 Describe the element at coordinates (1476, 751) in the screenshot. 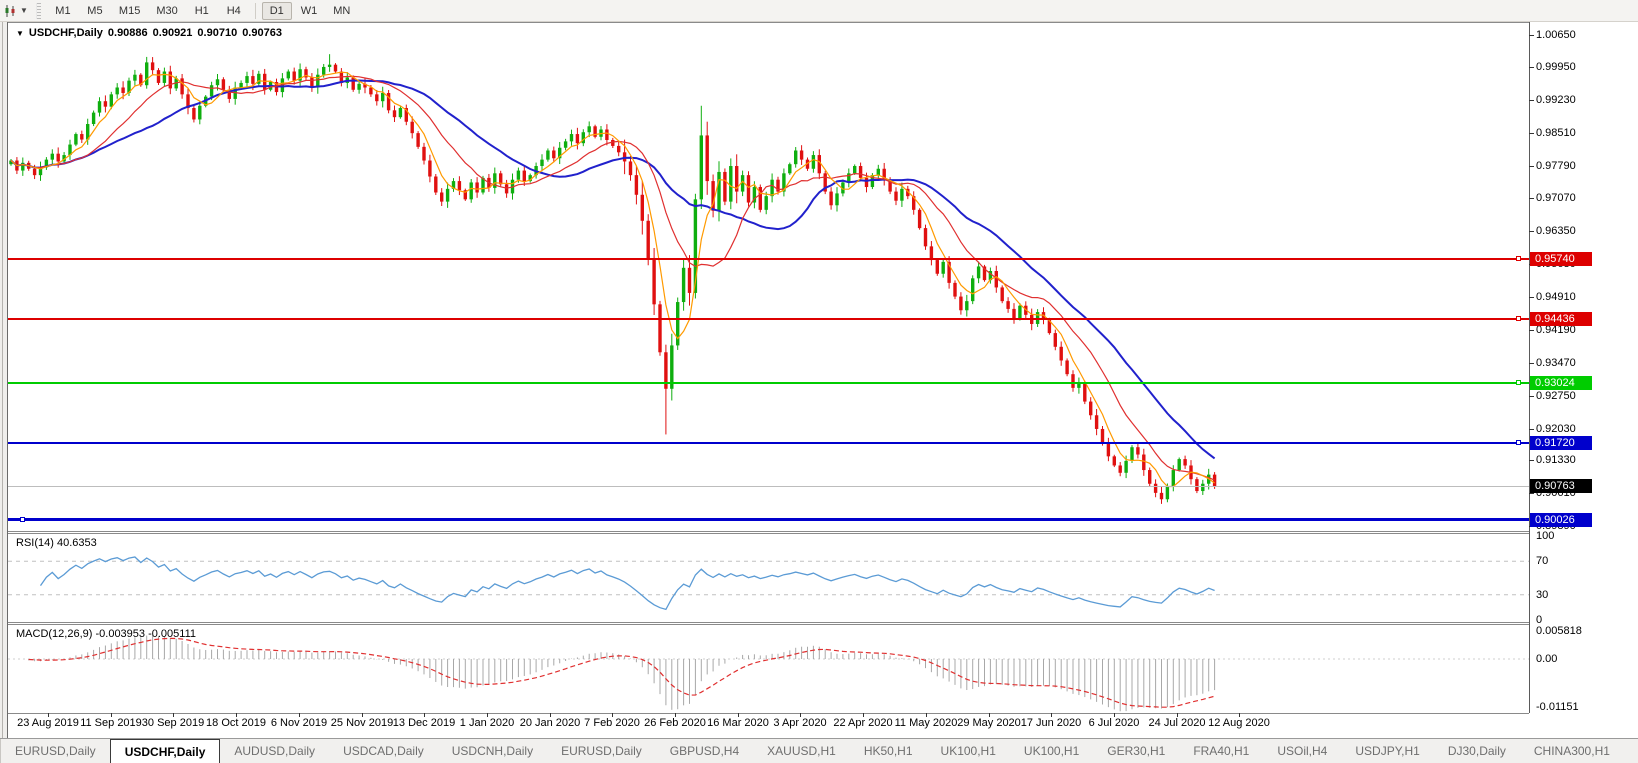

I see `chart-tab-dj30-15: DJ30,Daily` at that location.